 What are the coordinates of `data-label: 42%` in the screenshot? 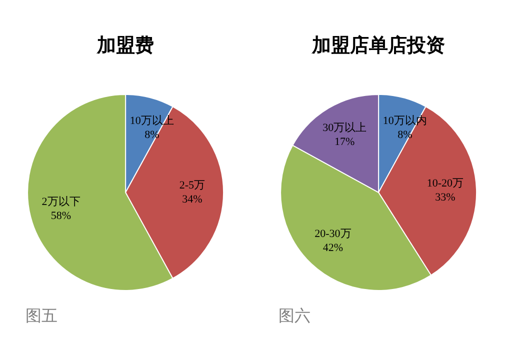 It's located at (333, 248).